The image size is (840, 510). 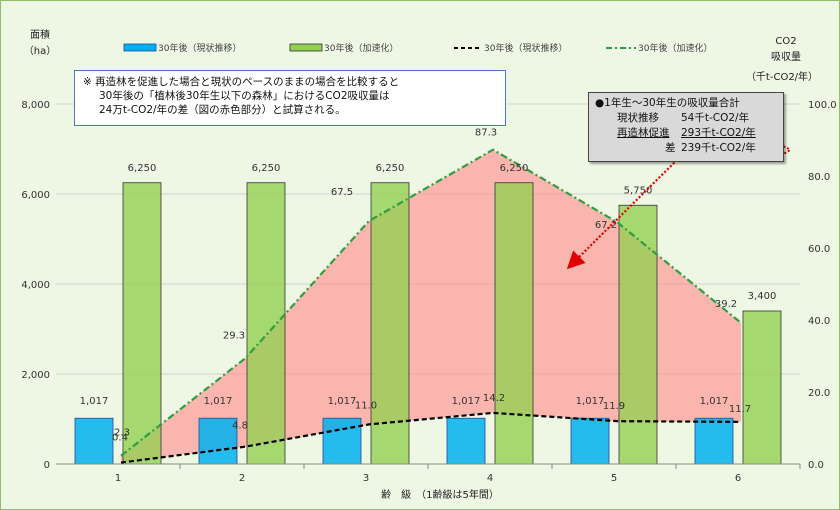 What do you see at coordinates (490, 478) in the screenshot?
I see `x-tick-label: 4` at bounding box center [490, 478].